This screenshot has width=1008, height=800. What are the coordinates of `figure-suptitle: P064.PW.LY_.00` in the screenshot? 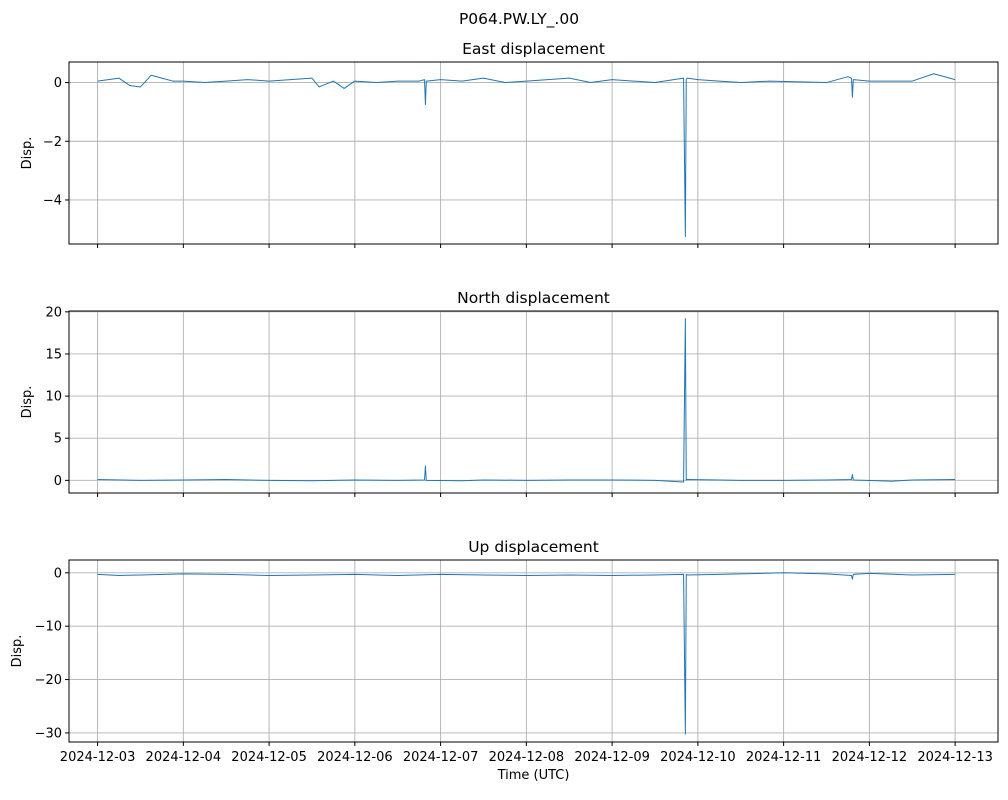 It's located at (519, 19).